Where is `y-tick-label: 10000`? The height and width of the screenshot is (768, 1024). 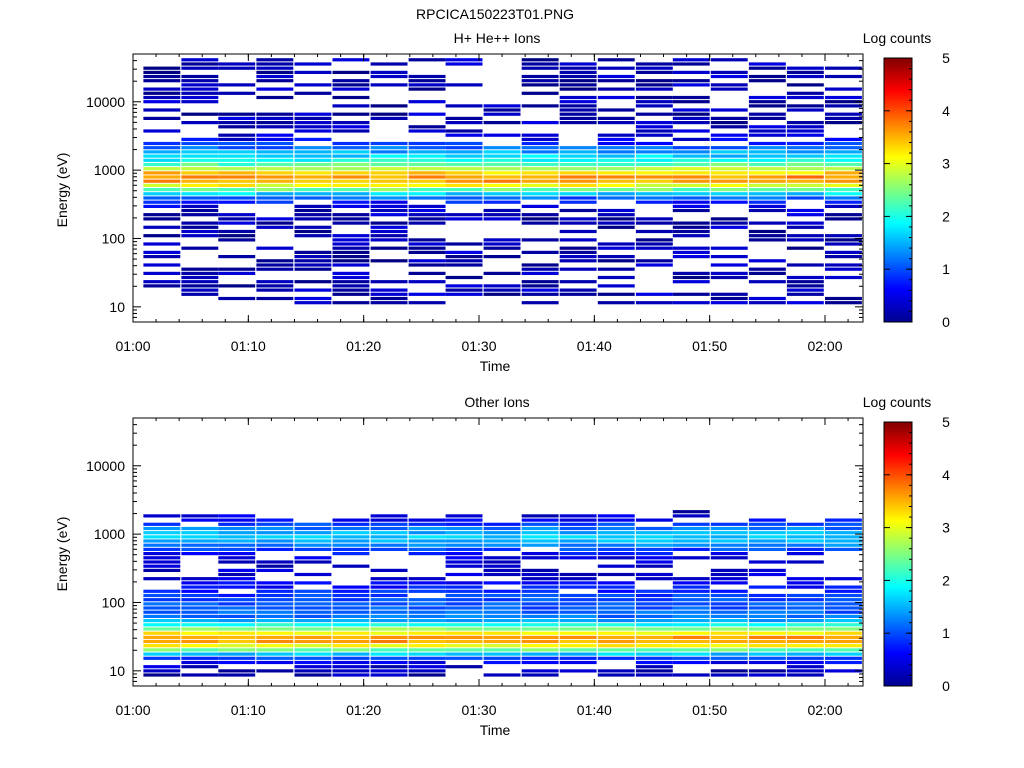
y-tick-label: 10000 is located at coordinates (105, 102).